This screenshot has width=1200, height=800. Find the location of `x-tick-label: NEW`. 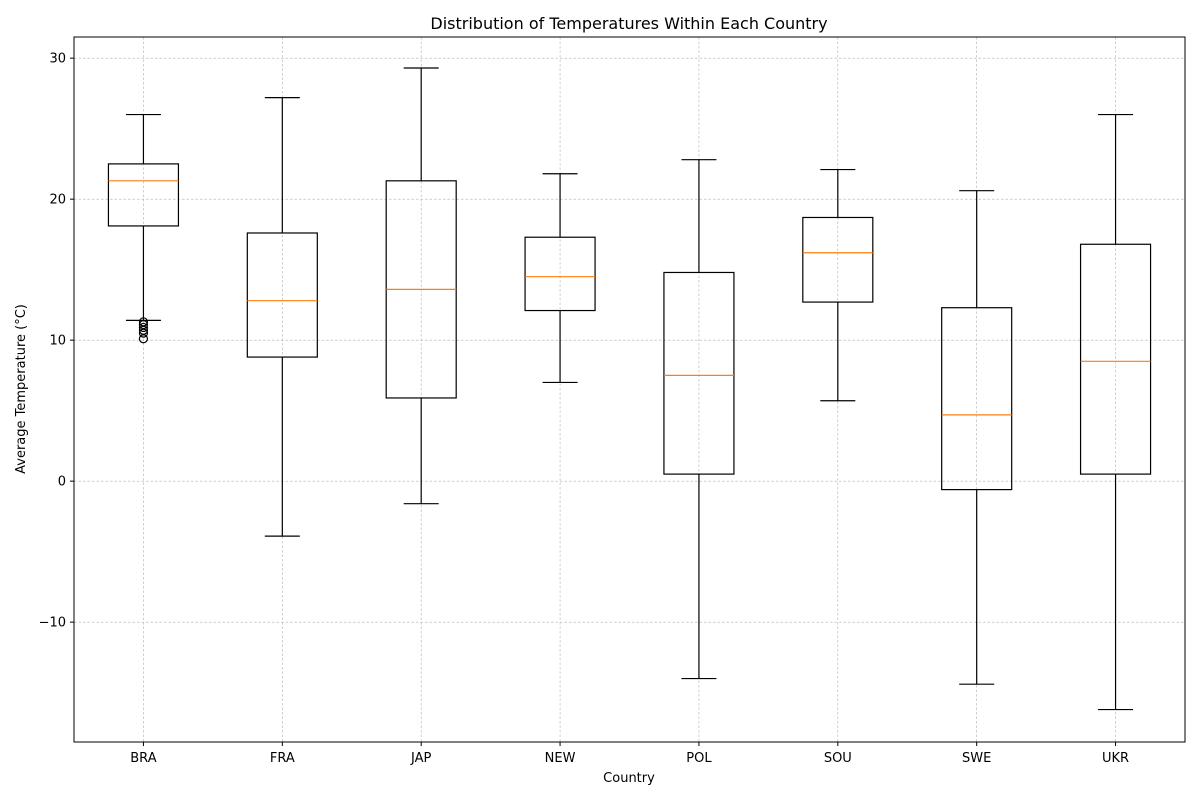

x-tick-label: NEW is located at coordinates (560, 758).